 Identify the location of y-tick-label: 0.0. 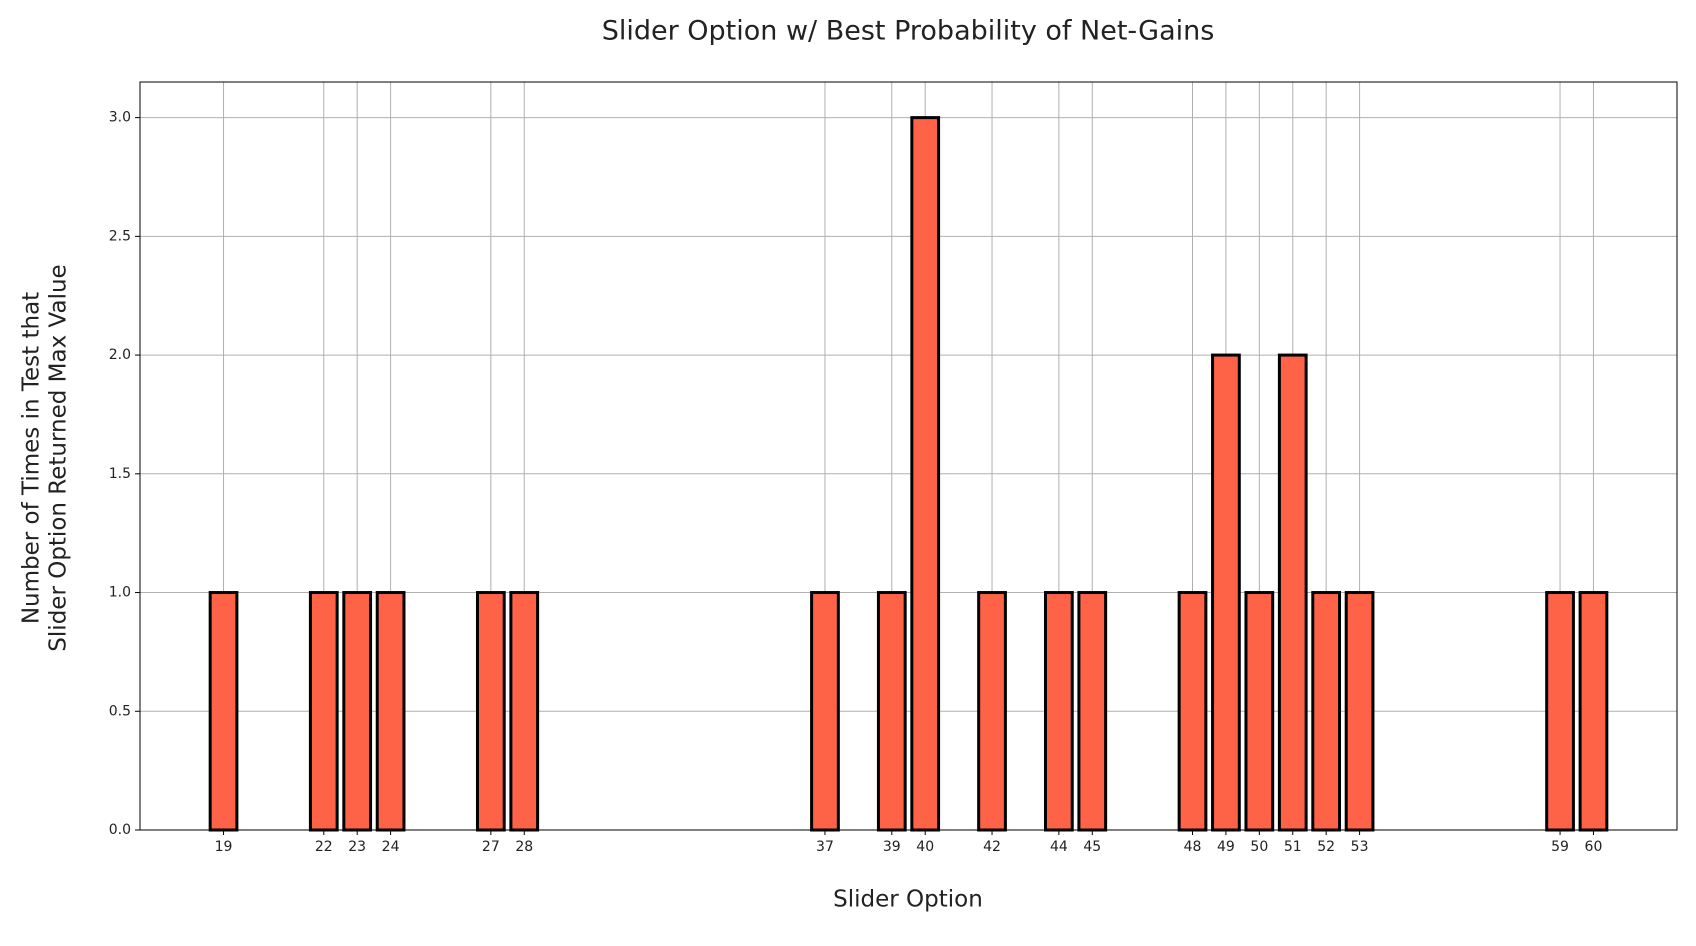
(120, 830).